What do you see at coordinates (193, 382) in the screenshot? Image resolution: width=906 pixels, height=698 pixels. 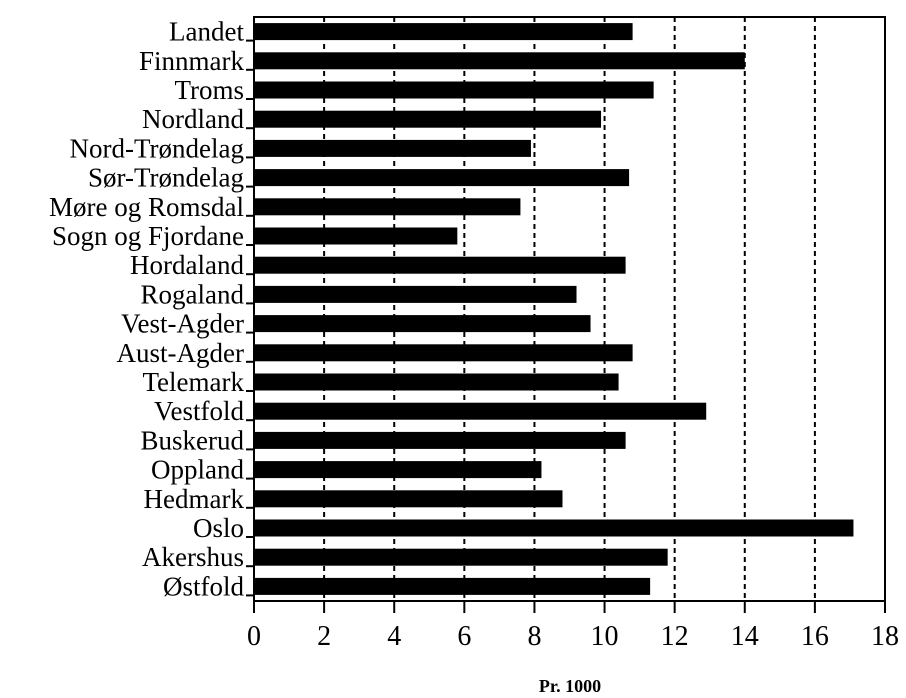 I see `category-label: Telemark` at bounding box center [193, 382].